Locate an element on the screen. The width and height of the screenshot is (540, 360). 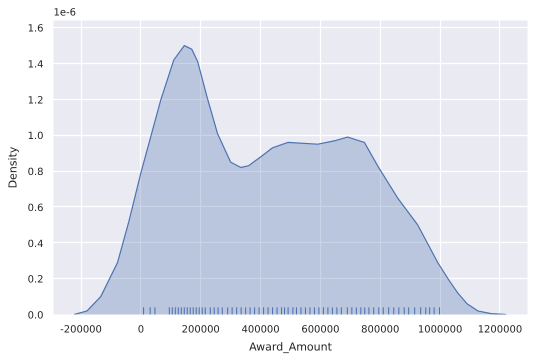
y-tick-label: 1.6 is located at coordinates (36, 29).